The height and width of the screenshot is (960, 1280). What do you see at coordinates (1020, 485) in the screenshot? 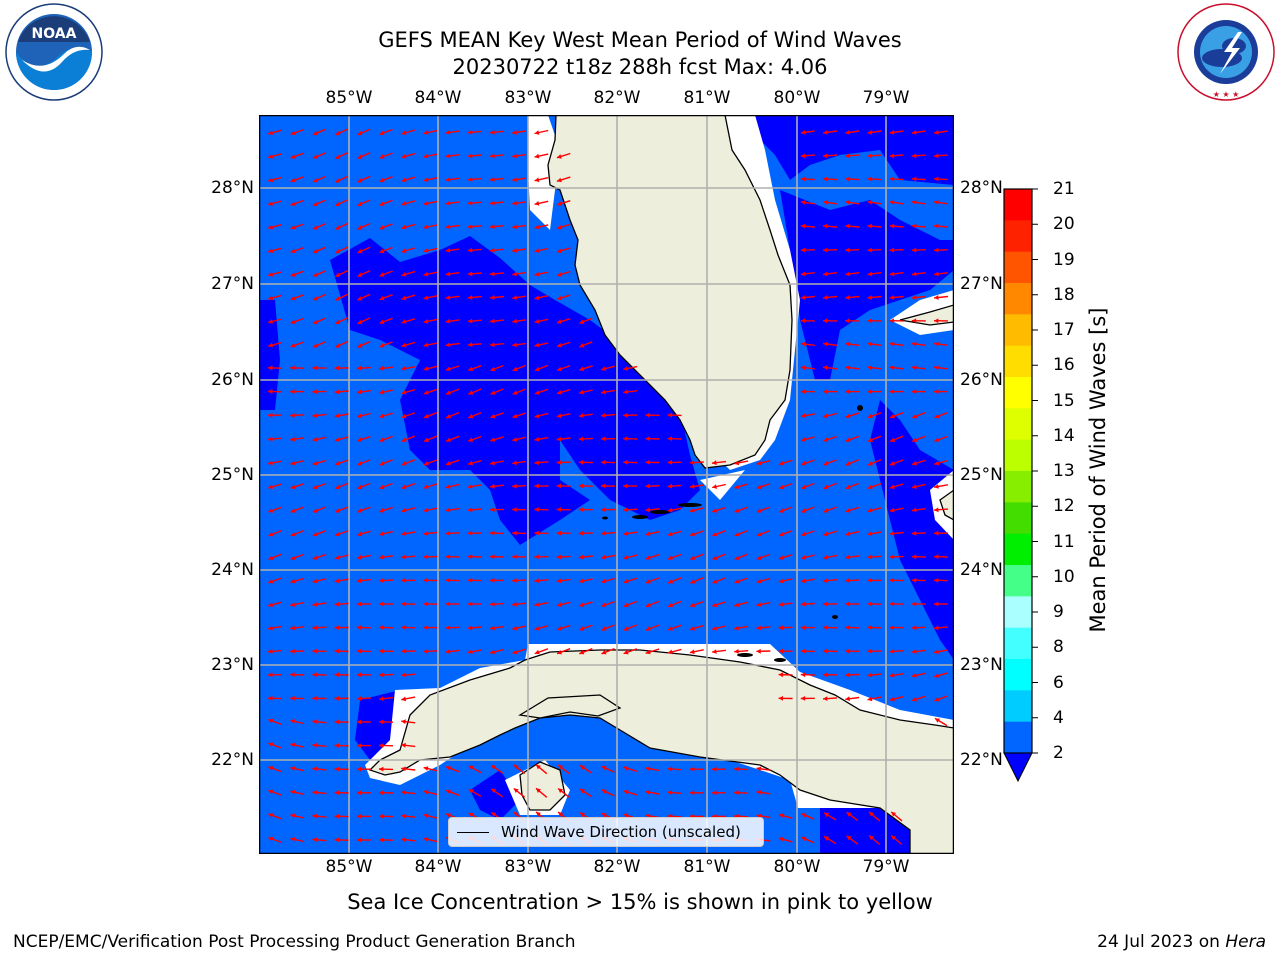
I see `colorbar` at bounding box center [1020, 485].